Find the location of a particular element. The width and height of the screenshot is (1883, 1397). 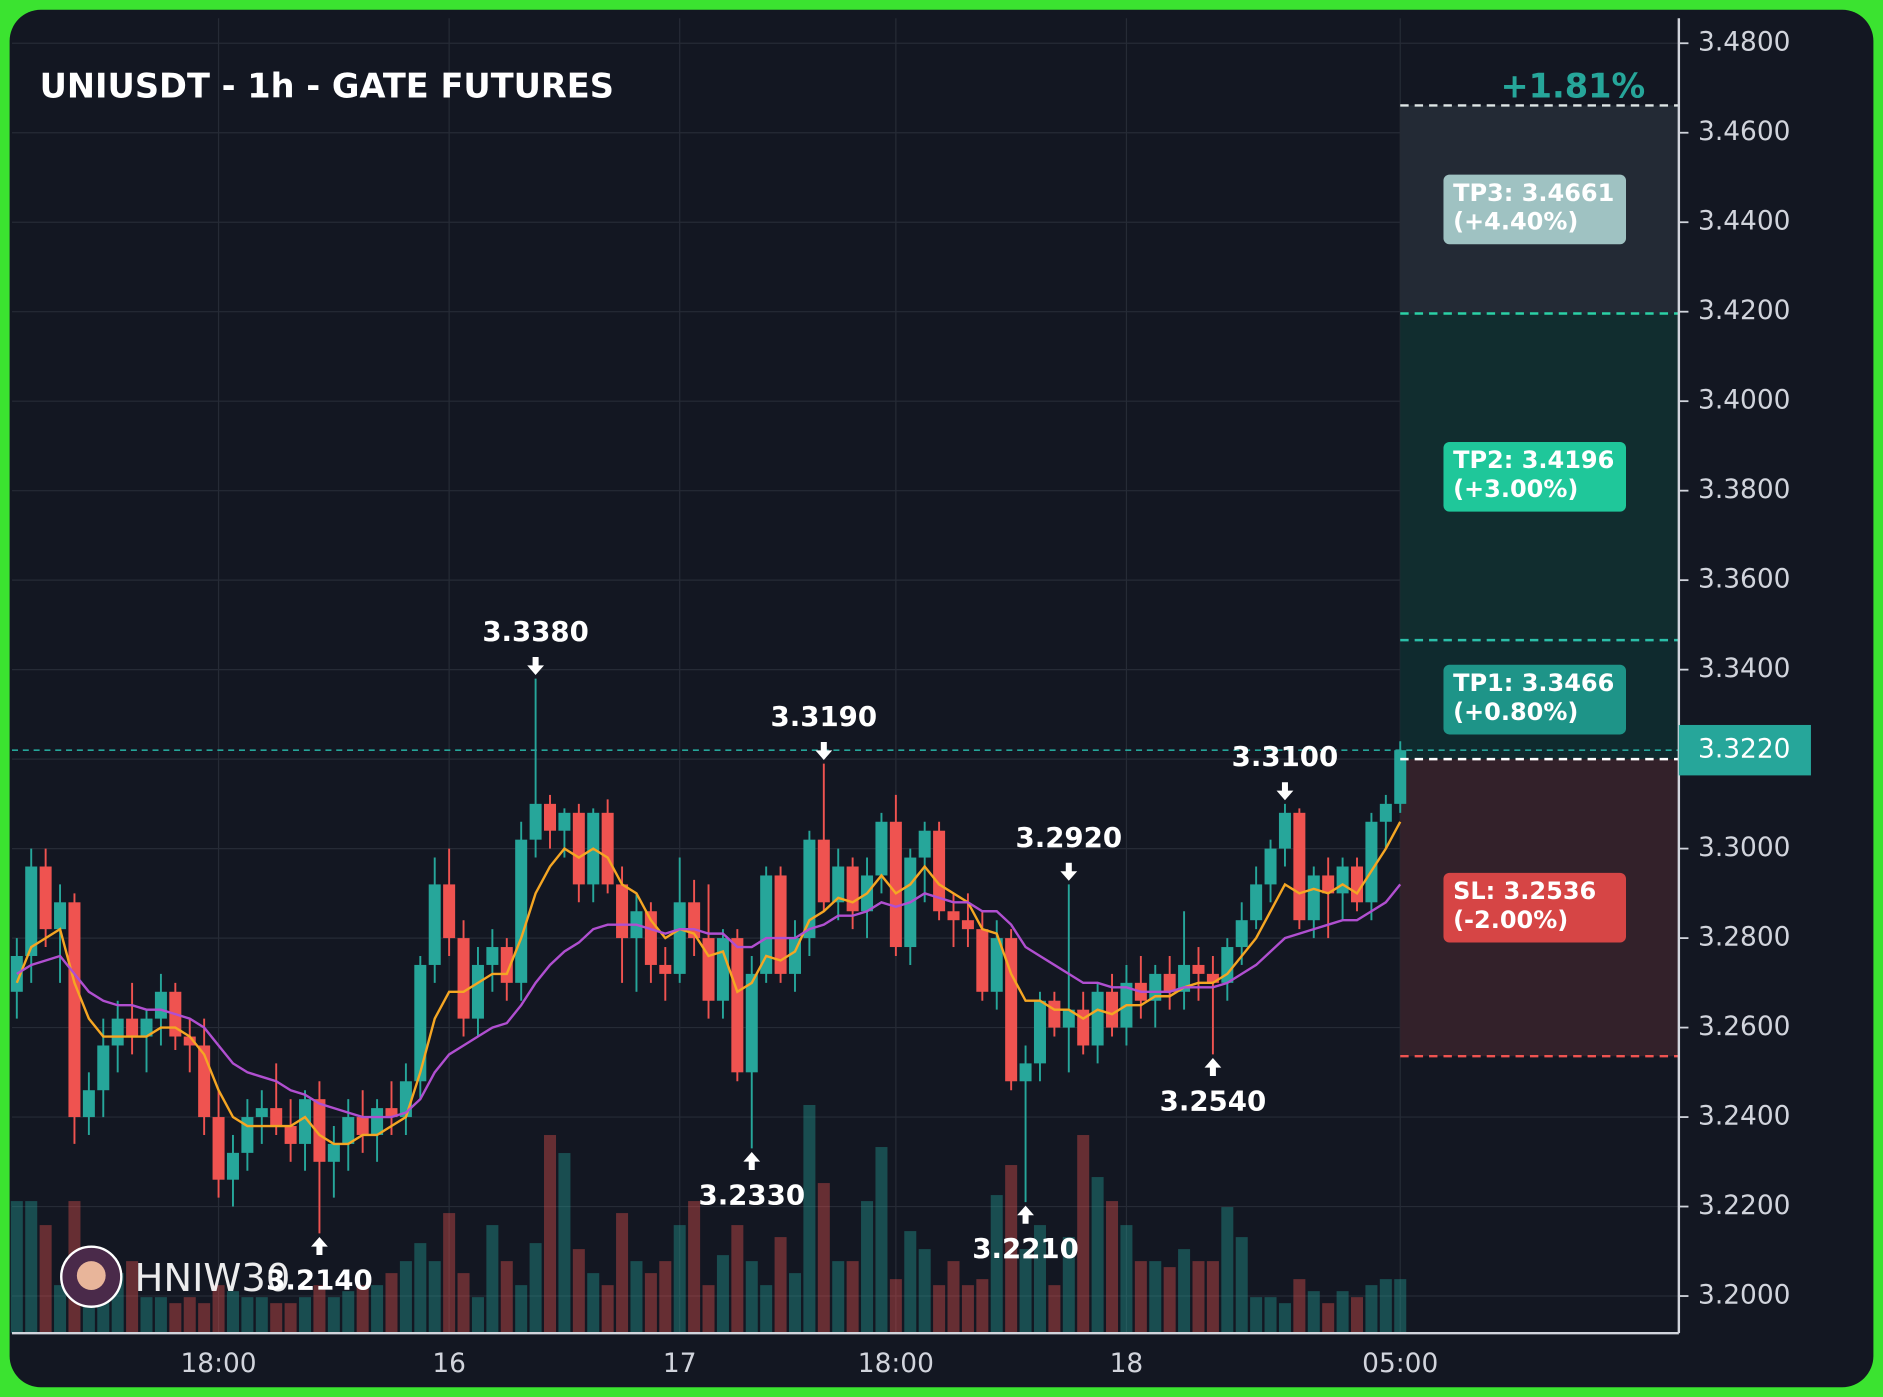

pnl-label: +1.81% is located at coordinates (1572, 85).